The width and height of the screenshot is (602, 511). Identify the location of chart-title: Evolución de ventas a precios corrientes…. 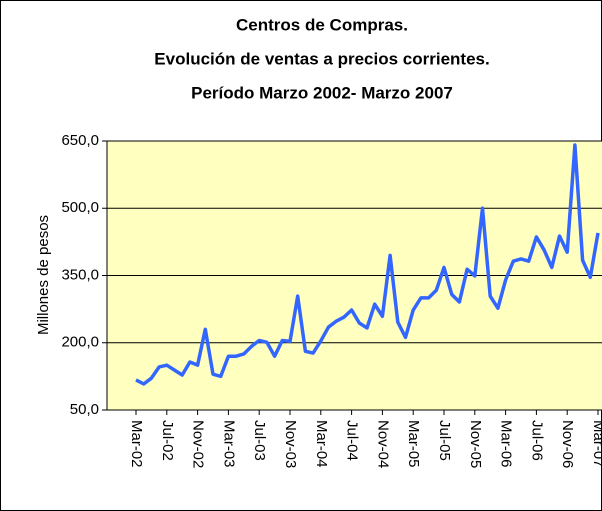
(321, 58).